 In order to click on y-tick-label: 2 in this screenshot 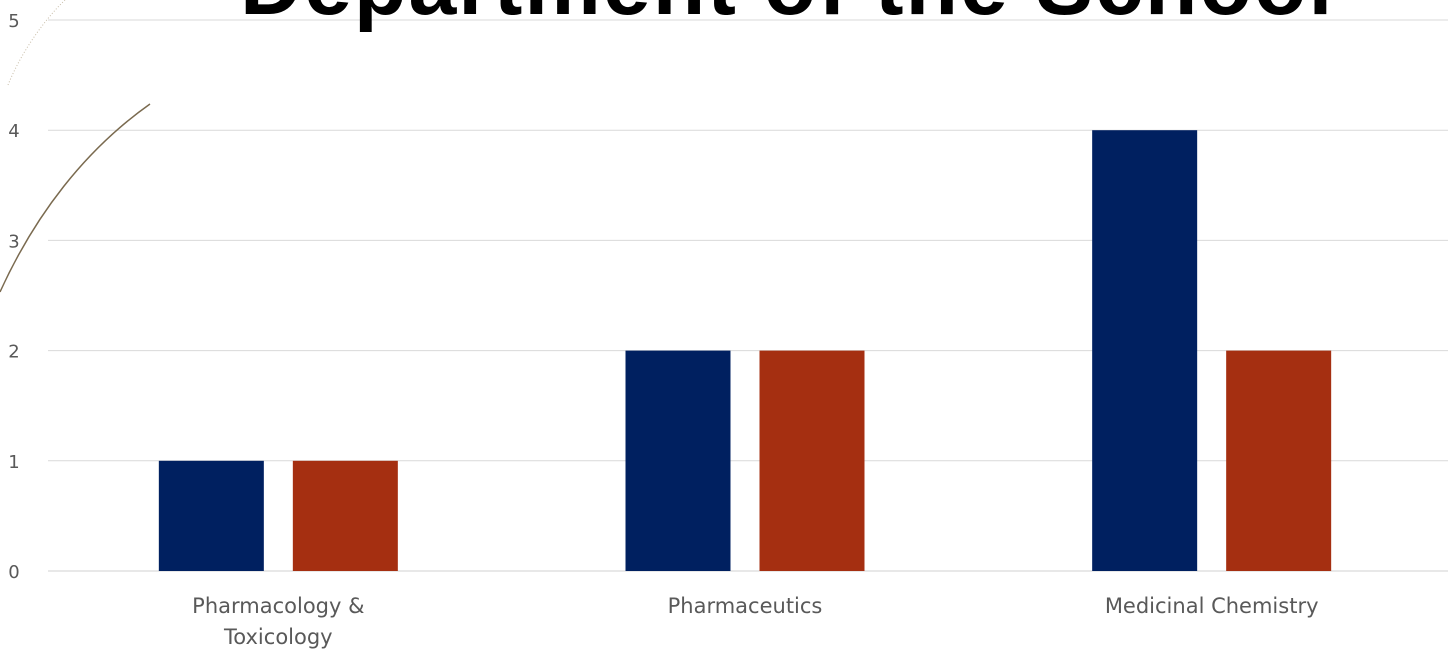, I will do `click(13, 352)`.